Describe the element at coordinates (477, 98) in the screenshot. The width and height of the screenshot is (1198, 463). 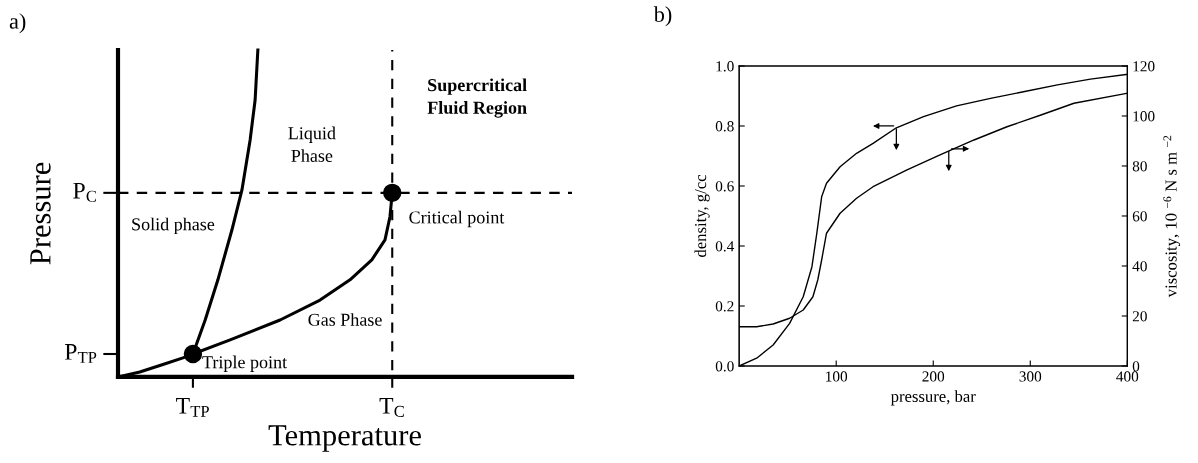
I see `text: Supercritical Fluid Region` at that location.